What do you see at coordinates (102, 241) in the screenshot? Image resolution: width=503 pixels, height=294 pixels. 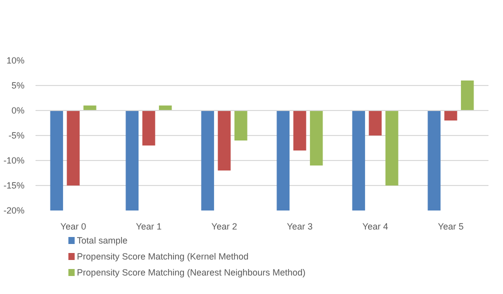 I see `legend-label: Total sample` at bounding box center [102, 241].